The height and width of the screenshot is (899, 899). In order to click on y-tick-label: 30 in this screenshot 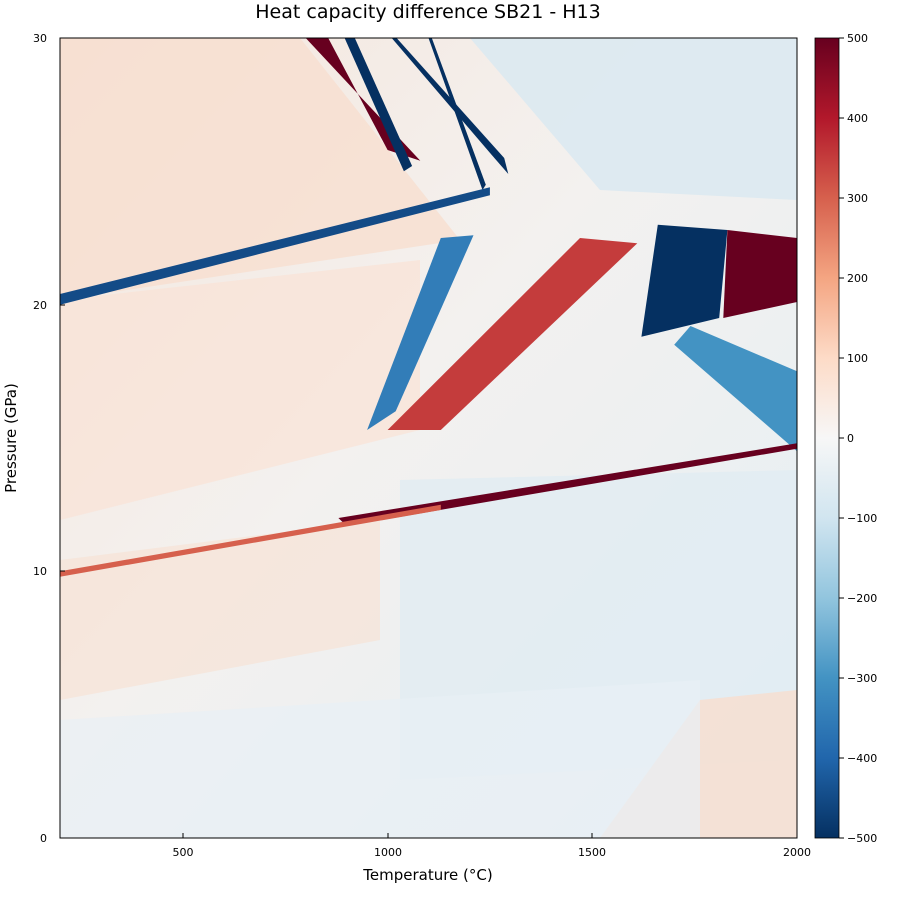, I will do `click(40, 38)`.